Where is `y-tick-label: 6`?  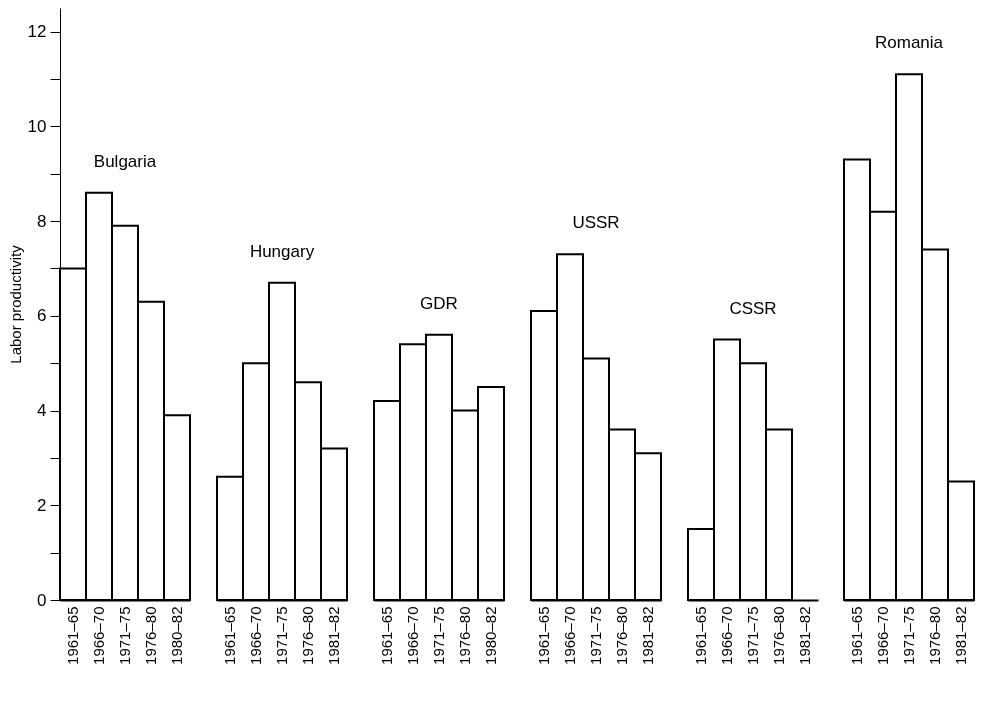 y-tick-label: 6 is located at coordinates (42, 316).